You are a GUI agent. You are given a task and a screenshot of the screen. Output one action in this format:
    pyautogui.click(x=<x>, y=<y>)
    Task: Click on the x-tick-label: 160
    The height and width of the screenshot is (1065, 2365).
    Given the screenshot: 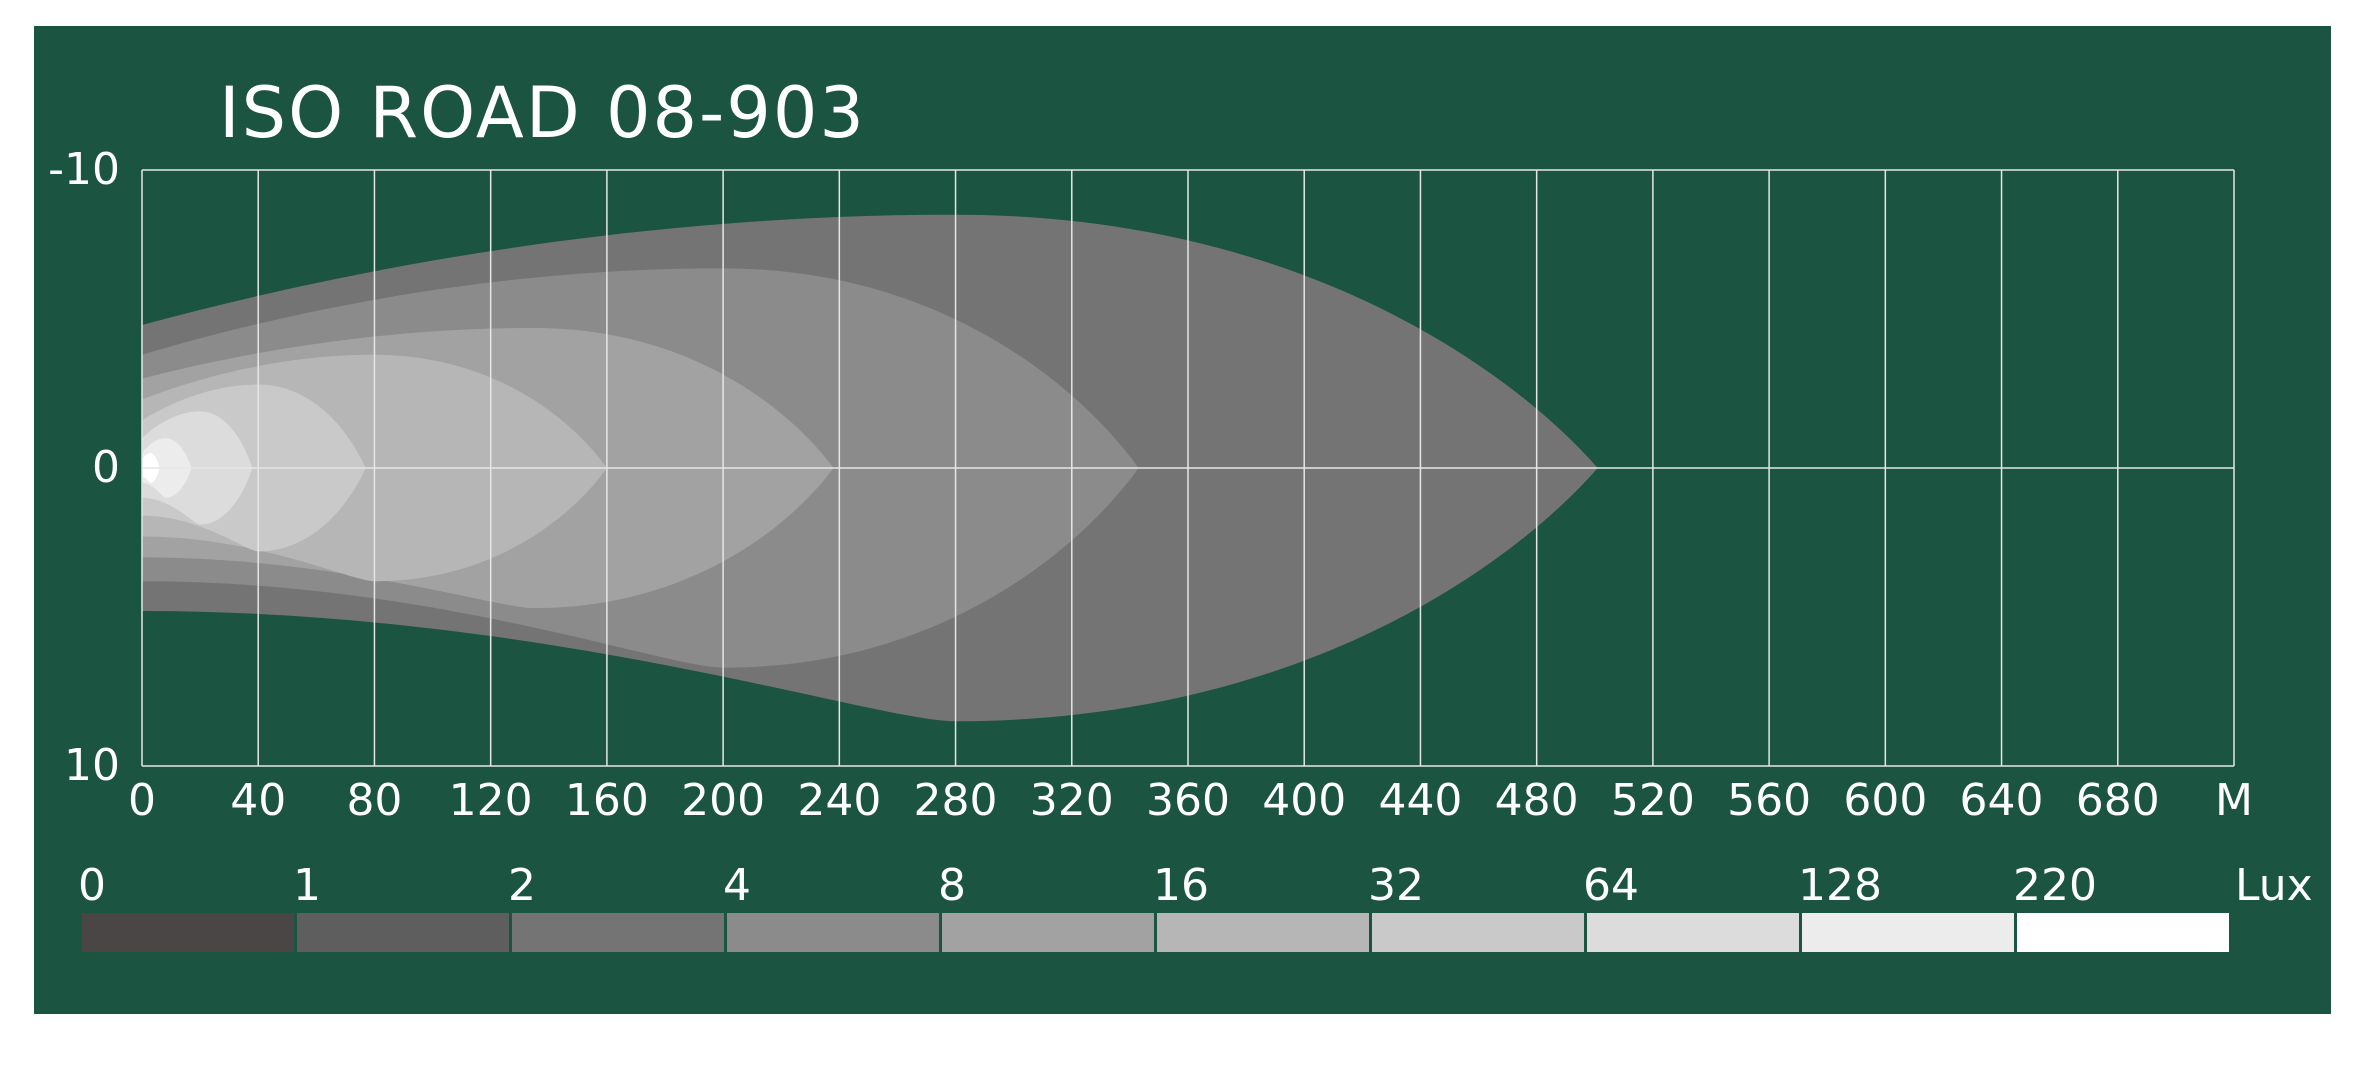 What is the action you would take?
    pyautogui.click(x=606, y=800)
    